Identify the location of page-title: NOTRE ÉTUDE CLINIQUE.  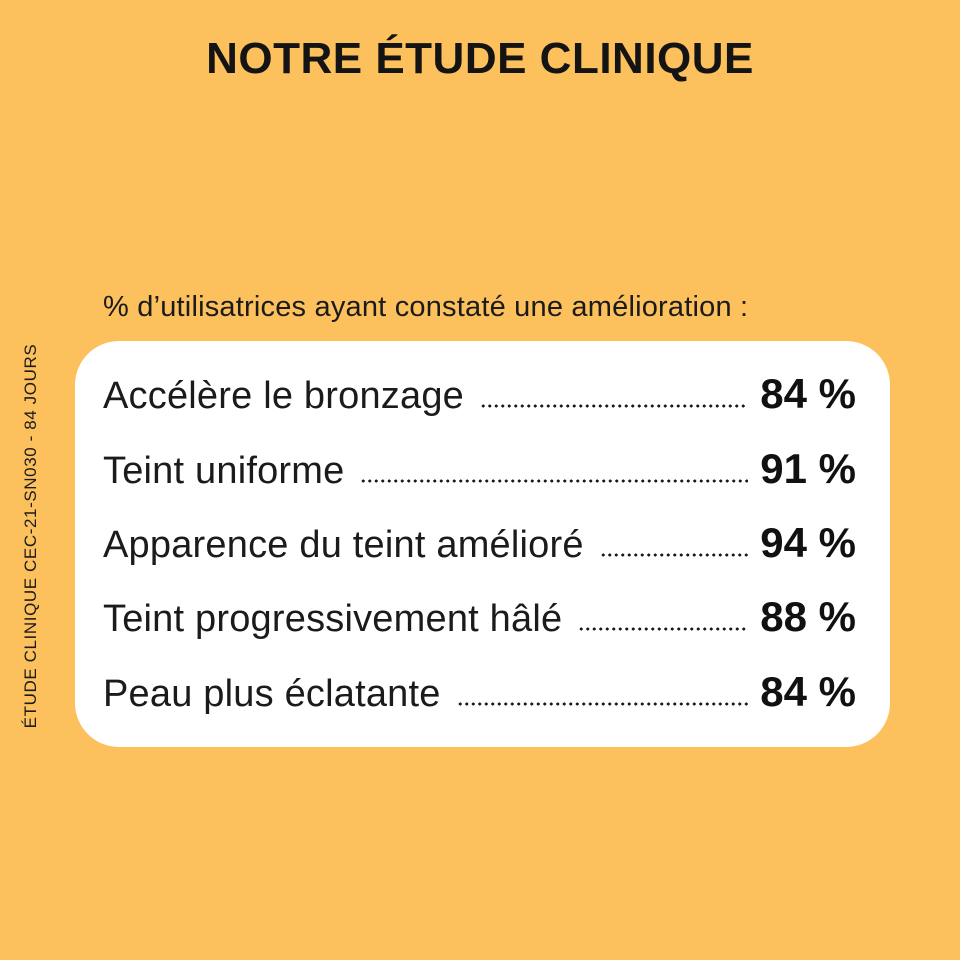
(480, 58).